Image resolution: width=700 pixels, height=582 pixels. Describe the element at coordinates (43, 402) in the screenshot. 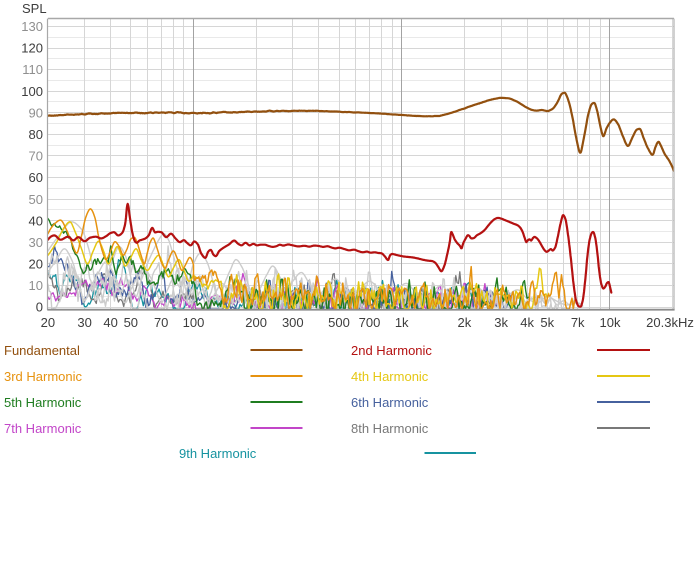

I see `svg-text: 5th Harmonic` at that location.